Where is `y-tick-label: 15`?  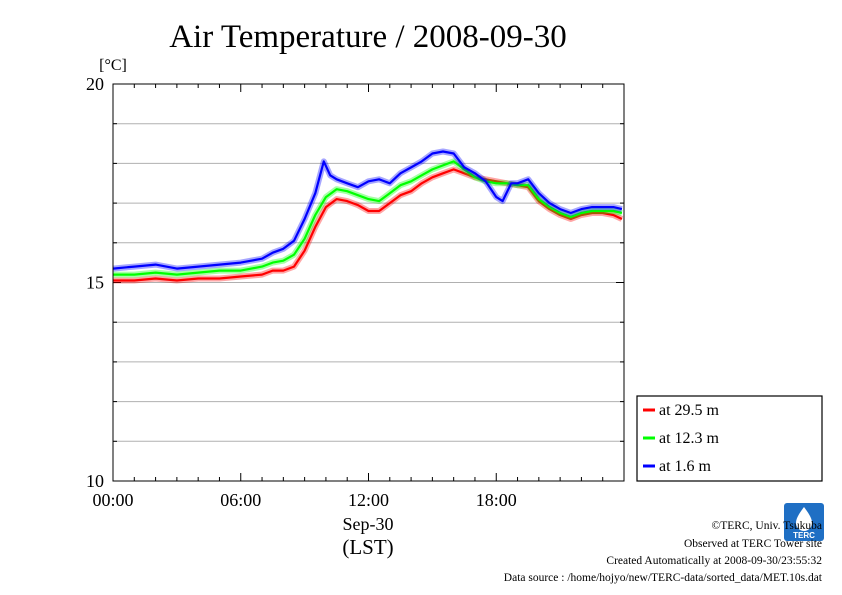 y-tick-label: 15 is located at coordinates (95, 283).